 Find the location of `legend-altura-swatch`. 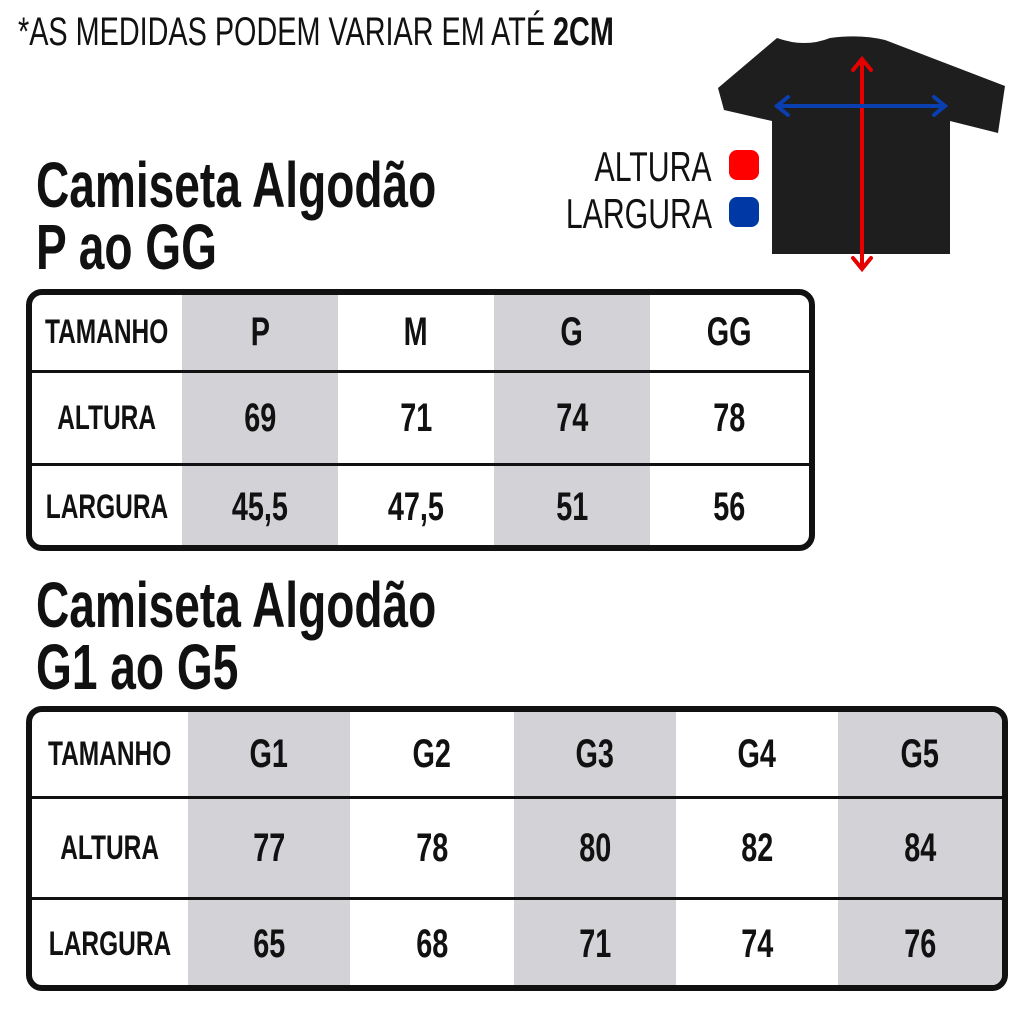

legend-altura-swatch is located at coordinates (744, 165).